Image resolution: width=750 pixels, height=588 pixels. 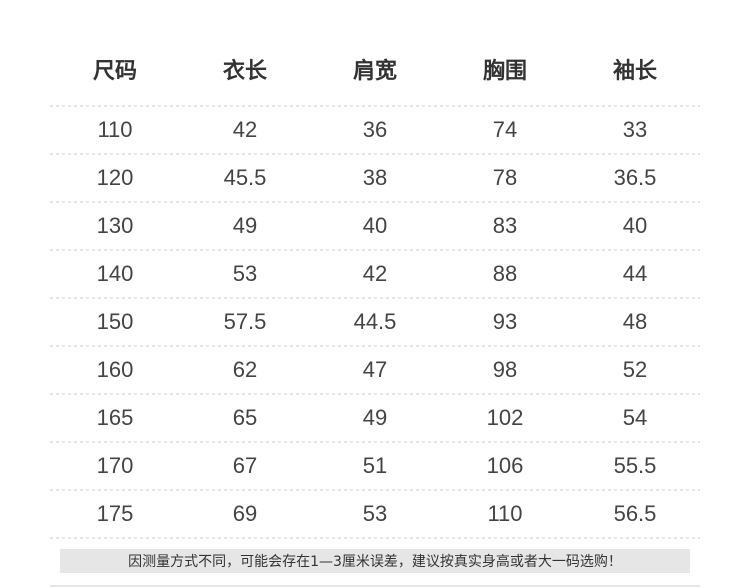 I want to click on table-cell: 160, so click(x=115, y=369).